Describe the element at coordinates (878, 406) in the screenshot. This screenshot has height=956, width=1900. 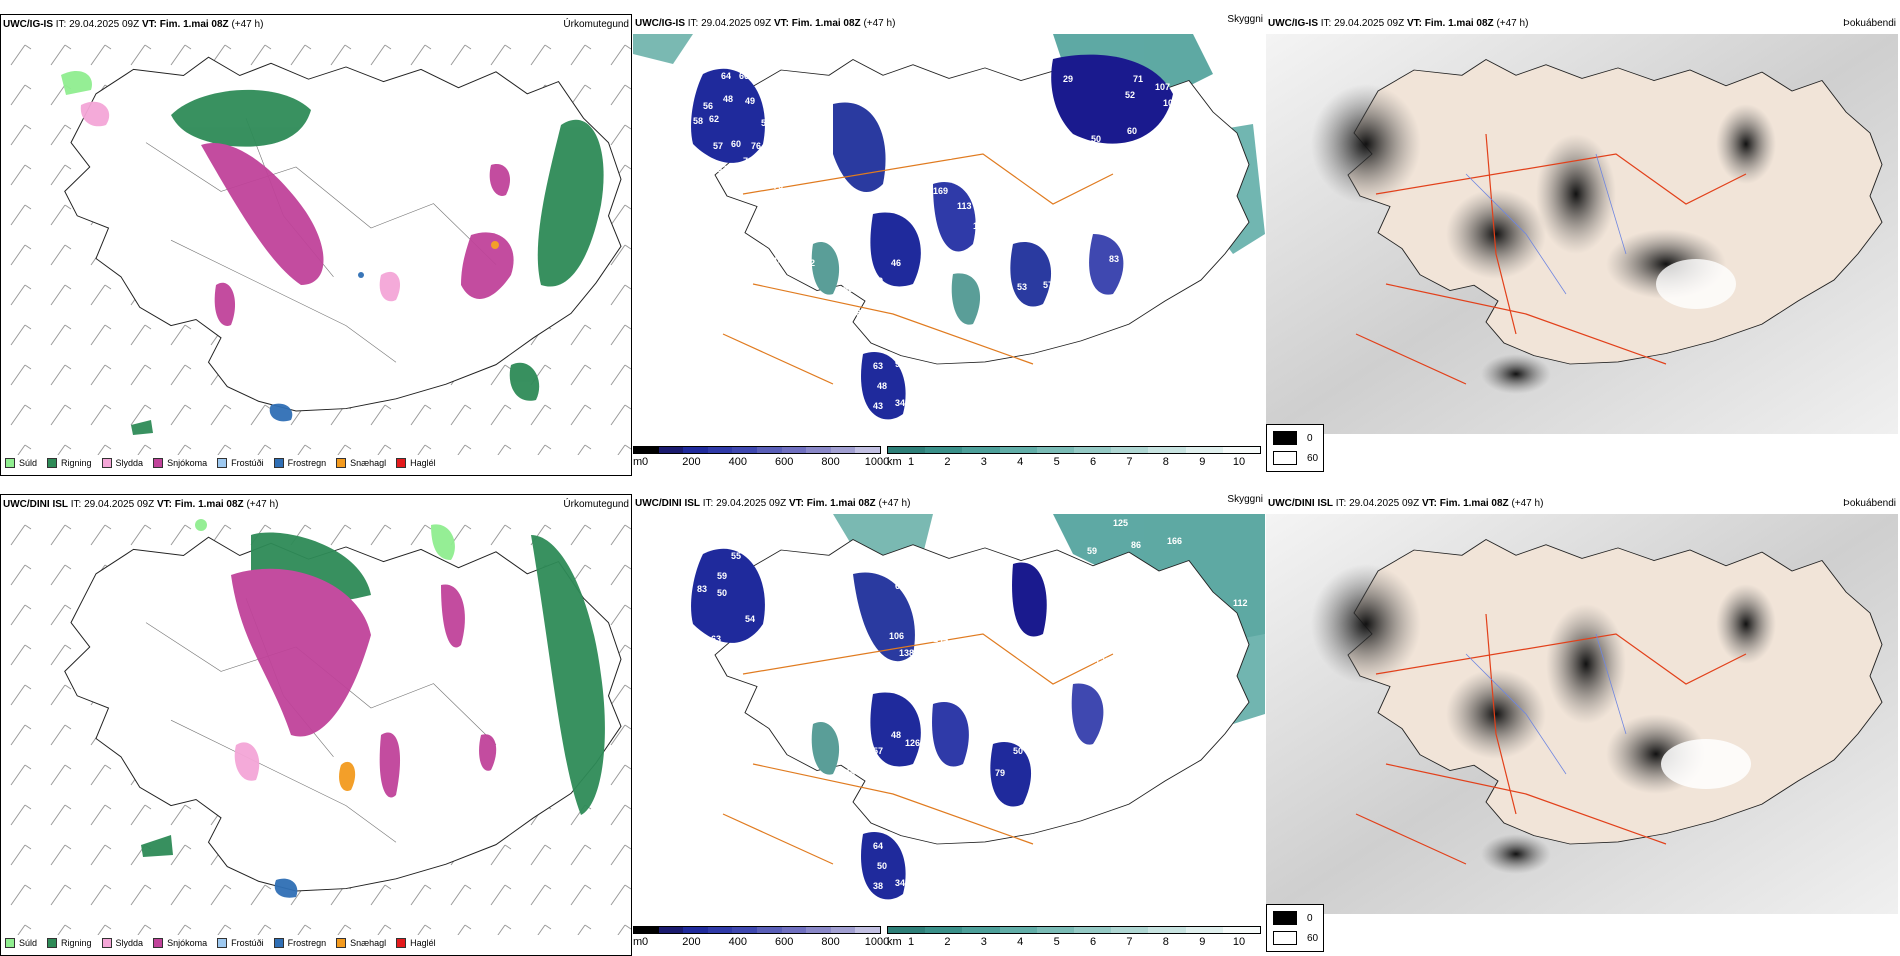
I see `vis-label: 43` at that location.